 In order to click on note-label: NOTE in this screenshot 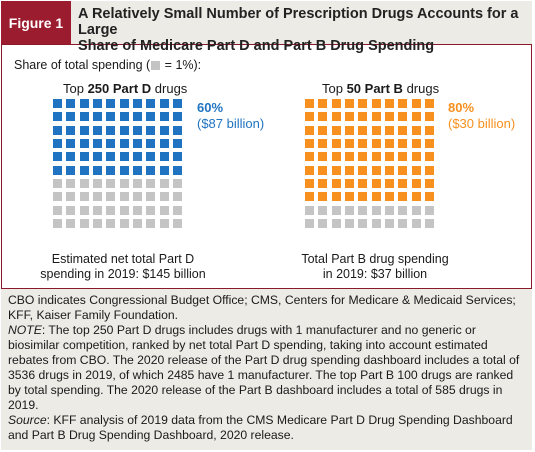, I will do `click(25, 330)`.